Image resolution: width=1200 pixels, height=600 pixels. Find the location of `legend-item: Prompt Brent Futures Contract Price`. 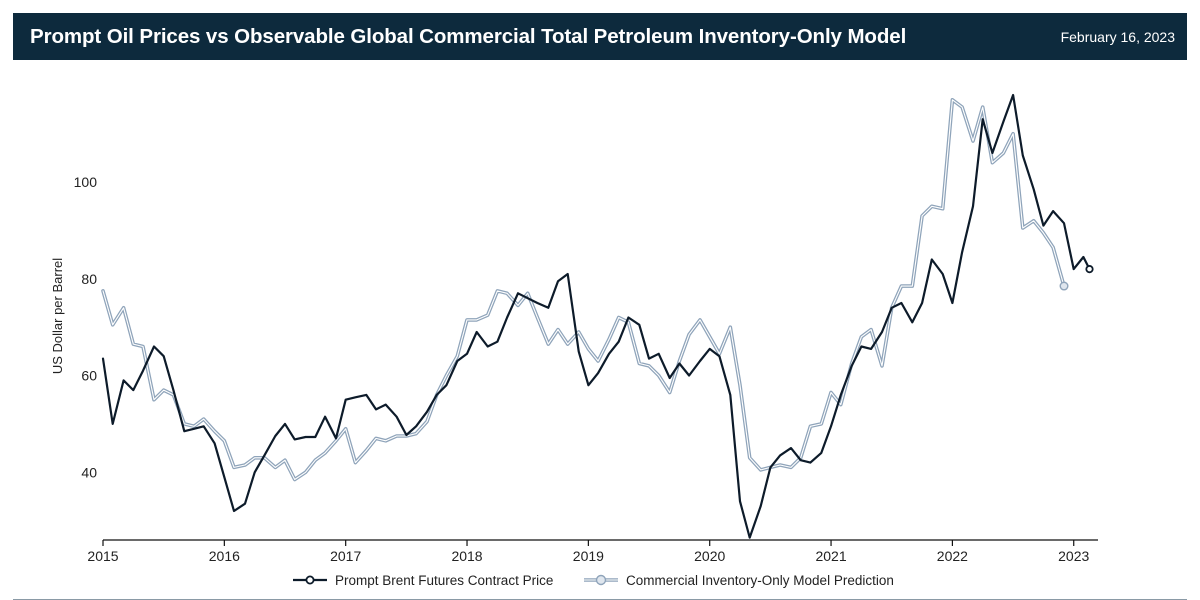

legend-item: Prompt Brent Futures Contract Price is located at coordinates (423, 580).